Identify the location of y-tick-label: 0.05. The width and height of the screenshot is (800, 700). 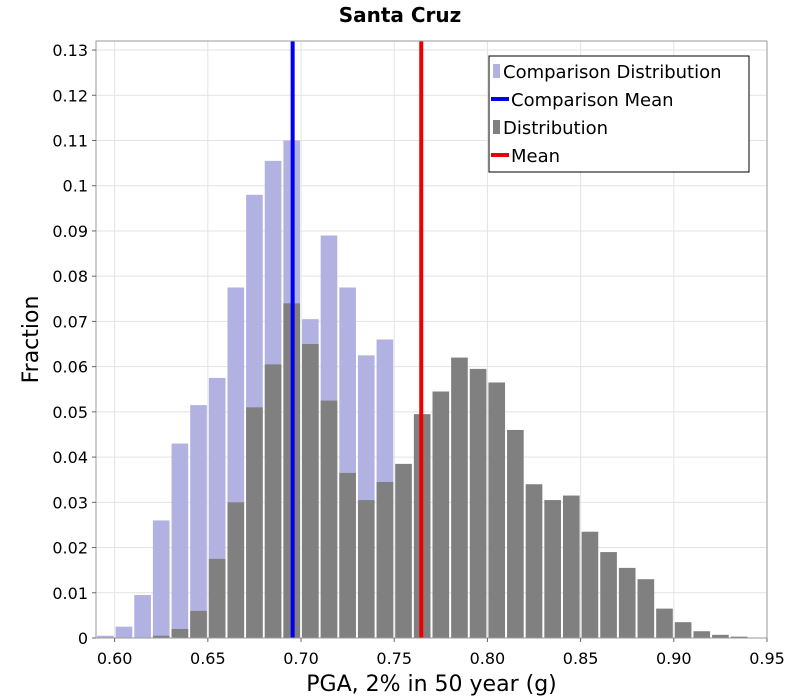
(70, 412).